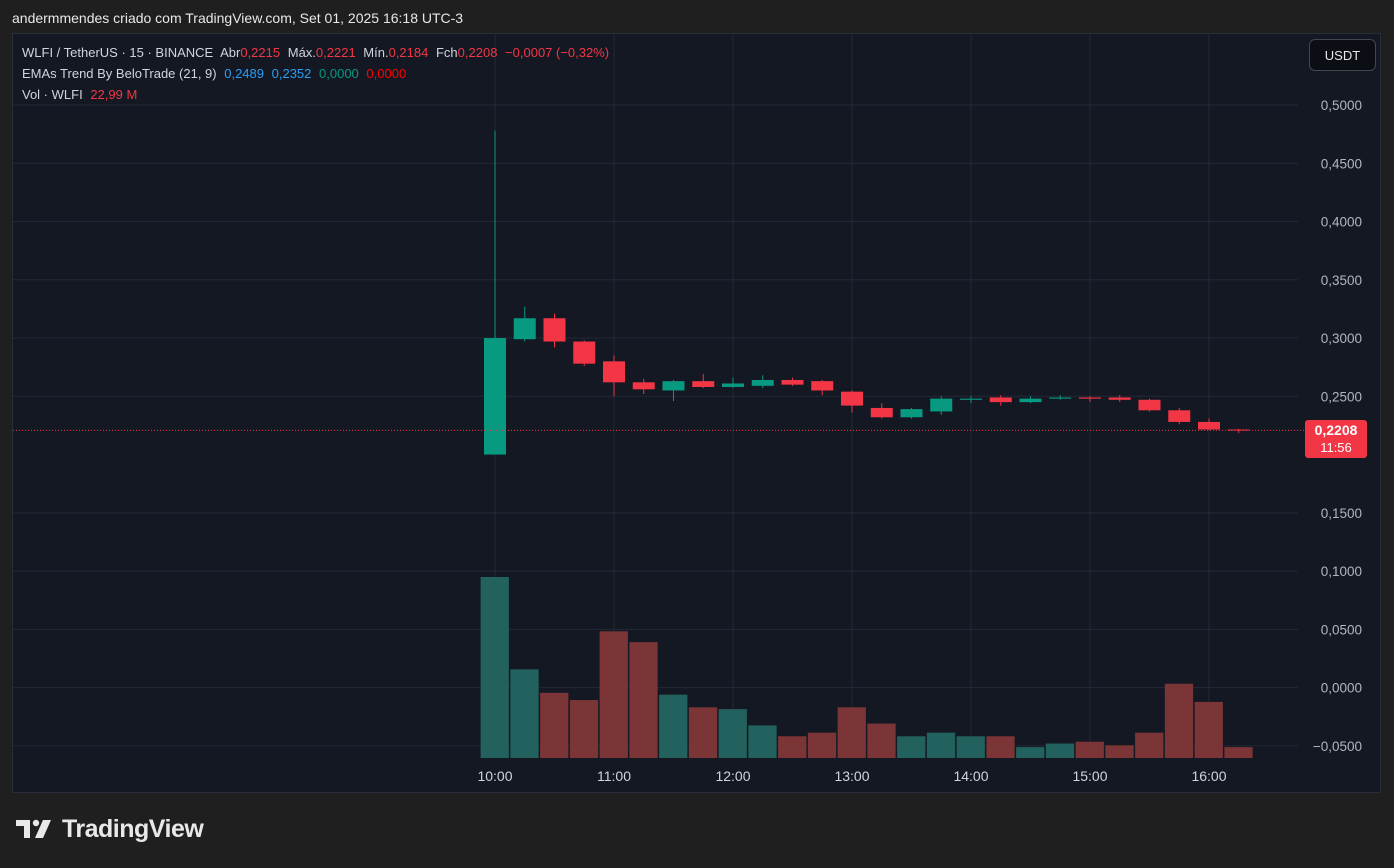 This screenshot has width=1394, height=868. I want to click on ema-value-4: 0,0000, so click(386, 73).